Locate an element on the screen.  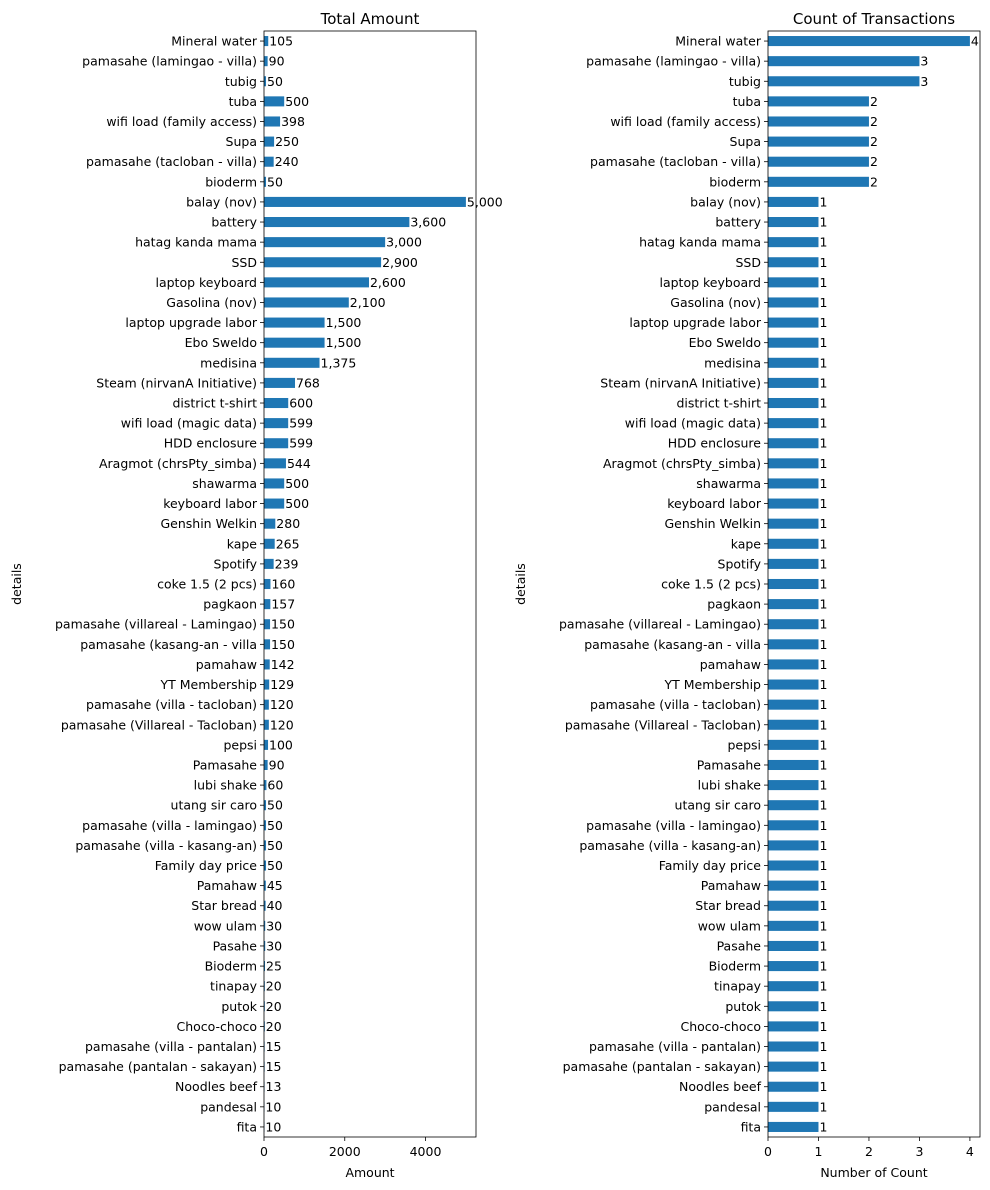
data-label: 90 is located at coordinates (277, 764).